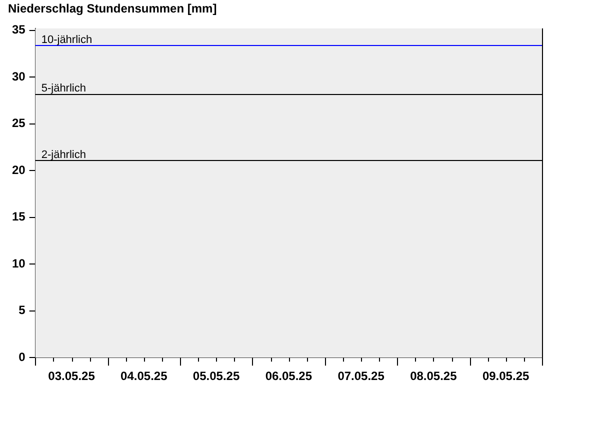 This screenshot has width=600, height=426. What do you see at coordinates (288, 376) in the screenshot?
I see `x-tick-label: 06.05.25` at bounding box center [288, 376].